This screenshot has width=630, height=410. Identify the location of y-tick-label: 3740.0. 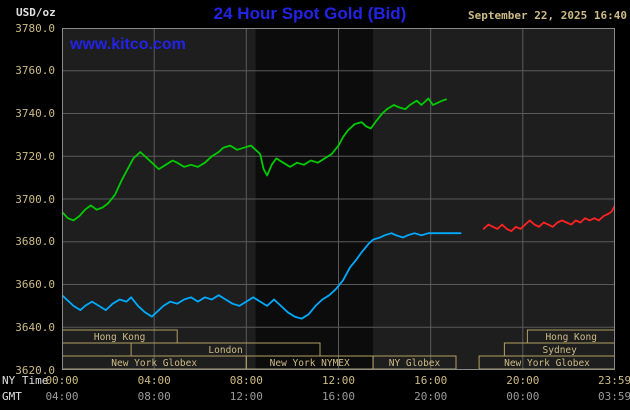
(35, 113).